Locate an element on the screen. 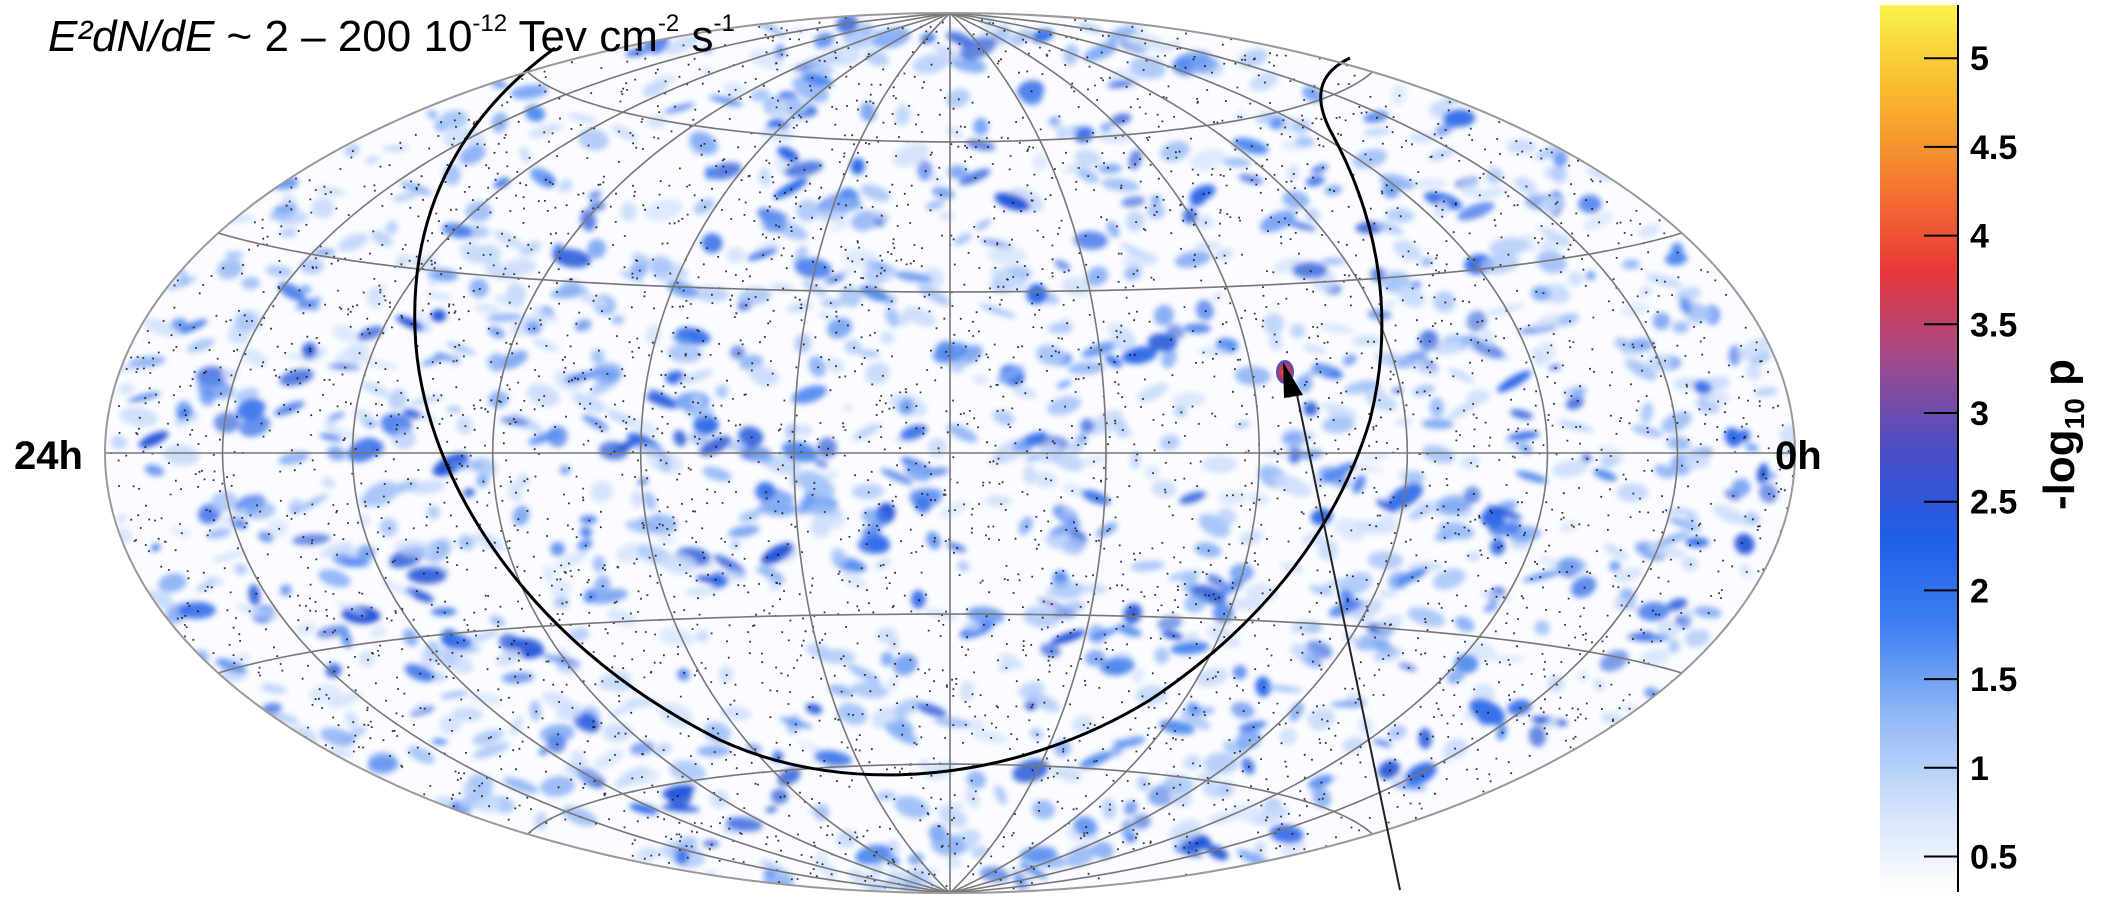 Image resolution: width=2114 pixels, height=901 pixels. title-unit-1: Tev cm is located at coordinates (582, 36).